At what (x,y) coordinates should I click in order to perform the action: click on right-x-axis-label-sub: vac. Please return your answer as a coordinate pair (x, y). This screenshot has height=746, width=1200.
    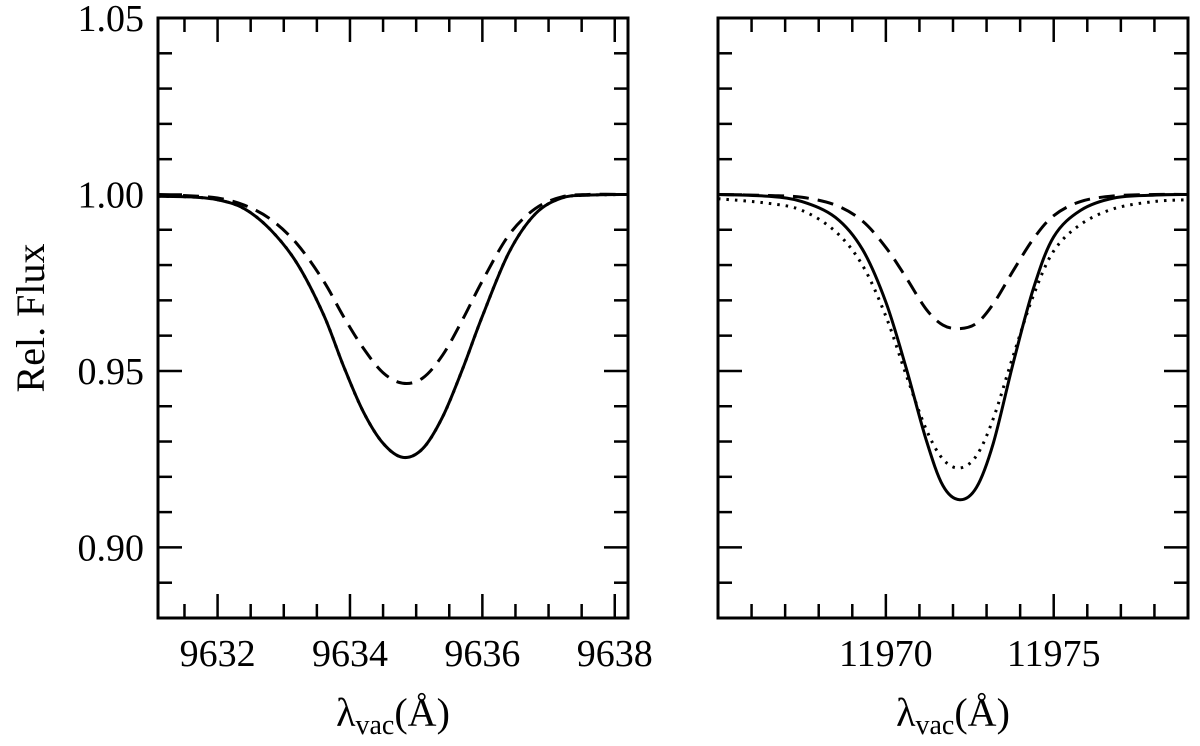
    Looking at the image, I should click on (935, 725).